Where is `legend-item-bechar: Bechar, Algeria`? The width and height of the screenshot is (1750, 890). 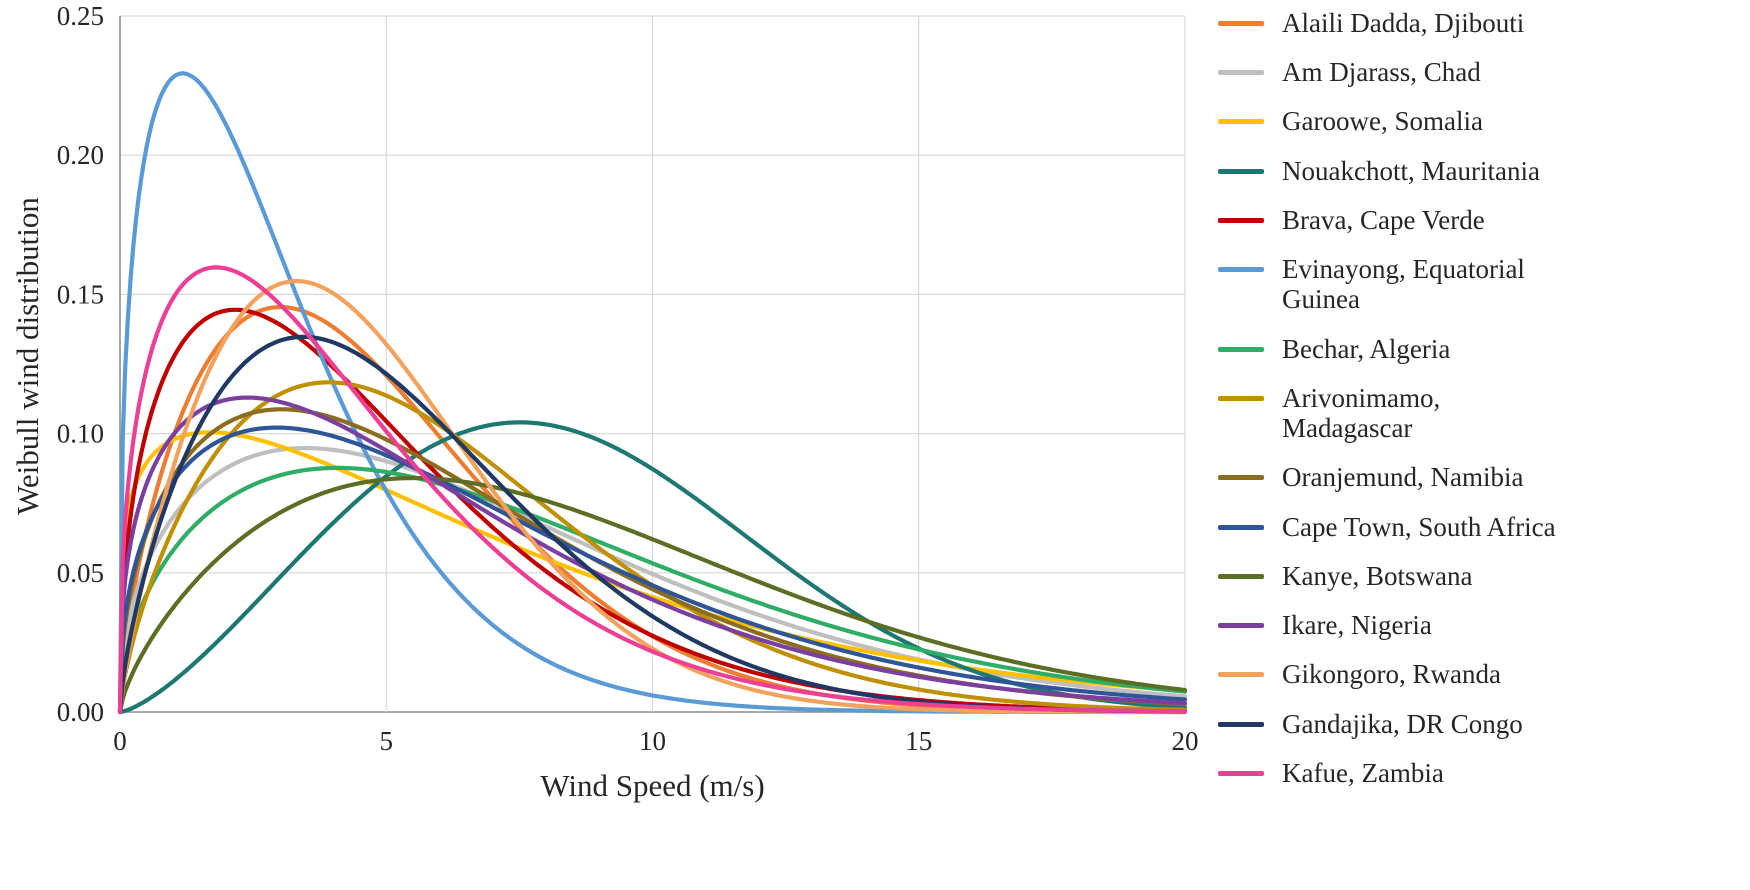
legend-item-bechar: Bechar, Algeria is located at coordinates (1480, 349).